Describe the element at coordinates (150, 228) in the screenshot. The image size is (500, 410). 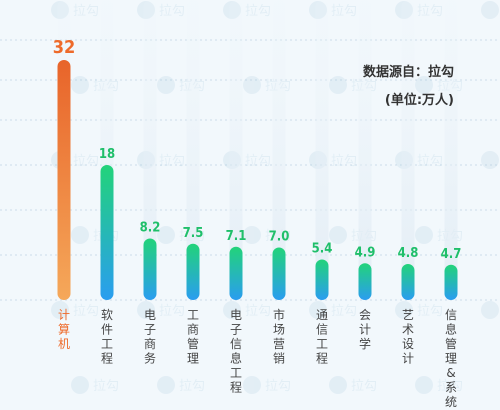
I see `value-label: 8.2` at that location.